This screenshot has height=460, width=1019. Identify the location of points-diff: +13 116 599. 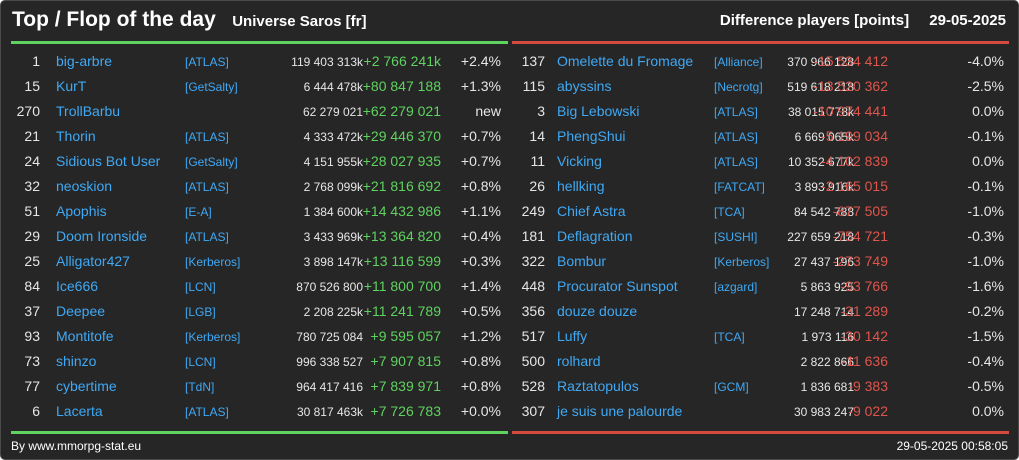
(402, 261).